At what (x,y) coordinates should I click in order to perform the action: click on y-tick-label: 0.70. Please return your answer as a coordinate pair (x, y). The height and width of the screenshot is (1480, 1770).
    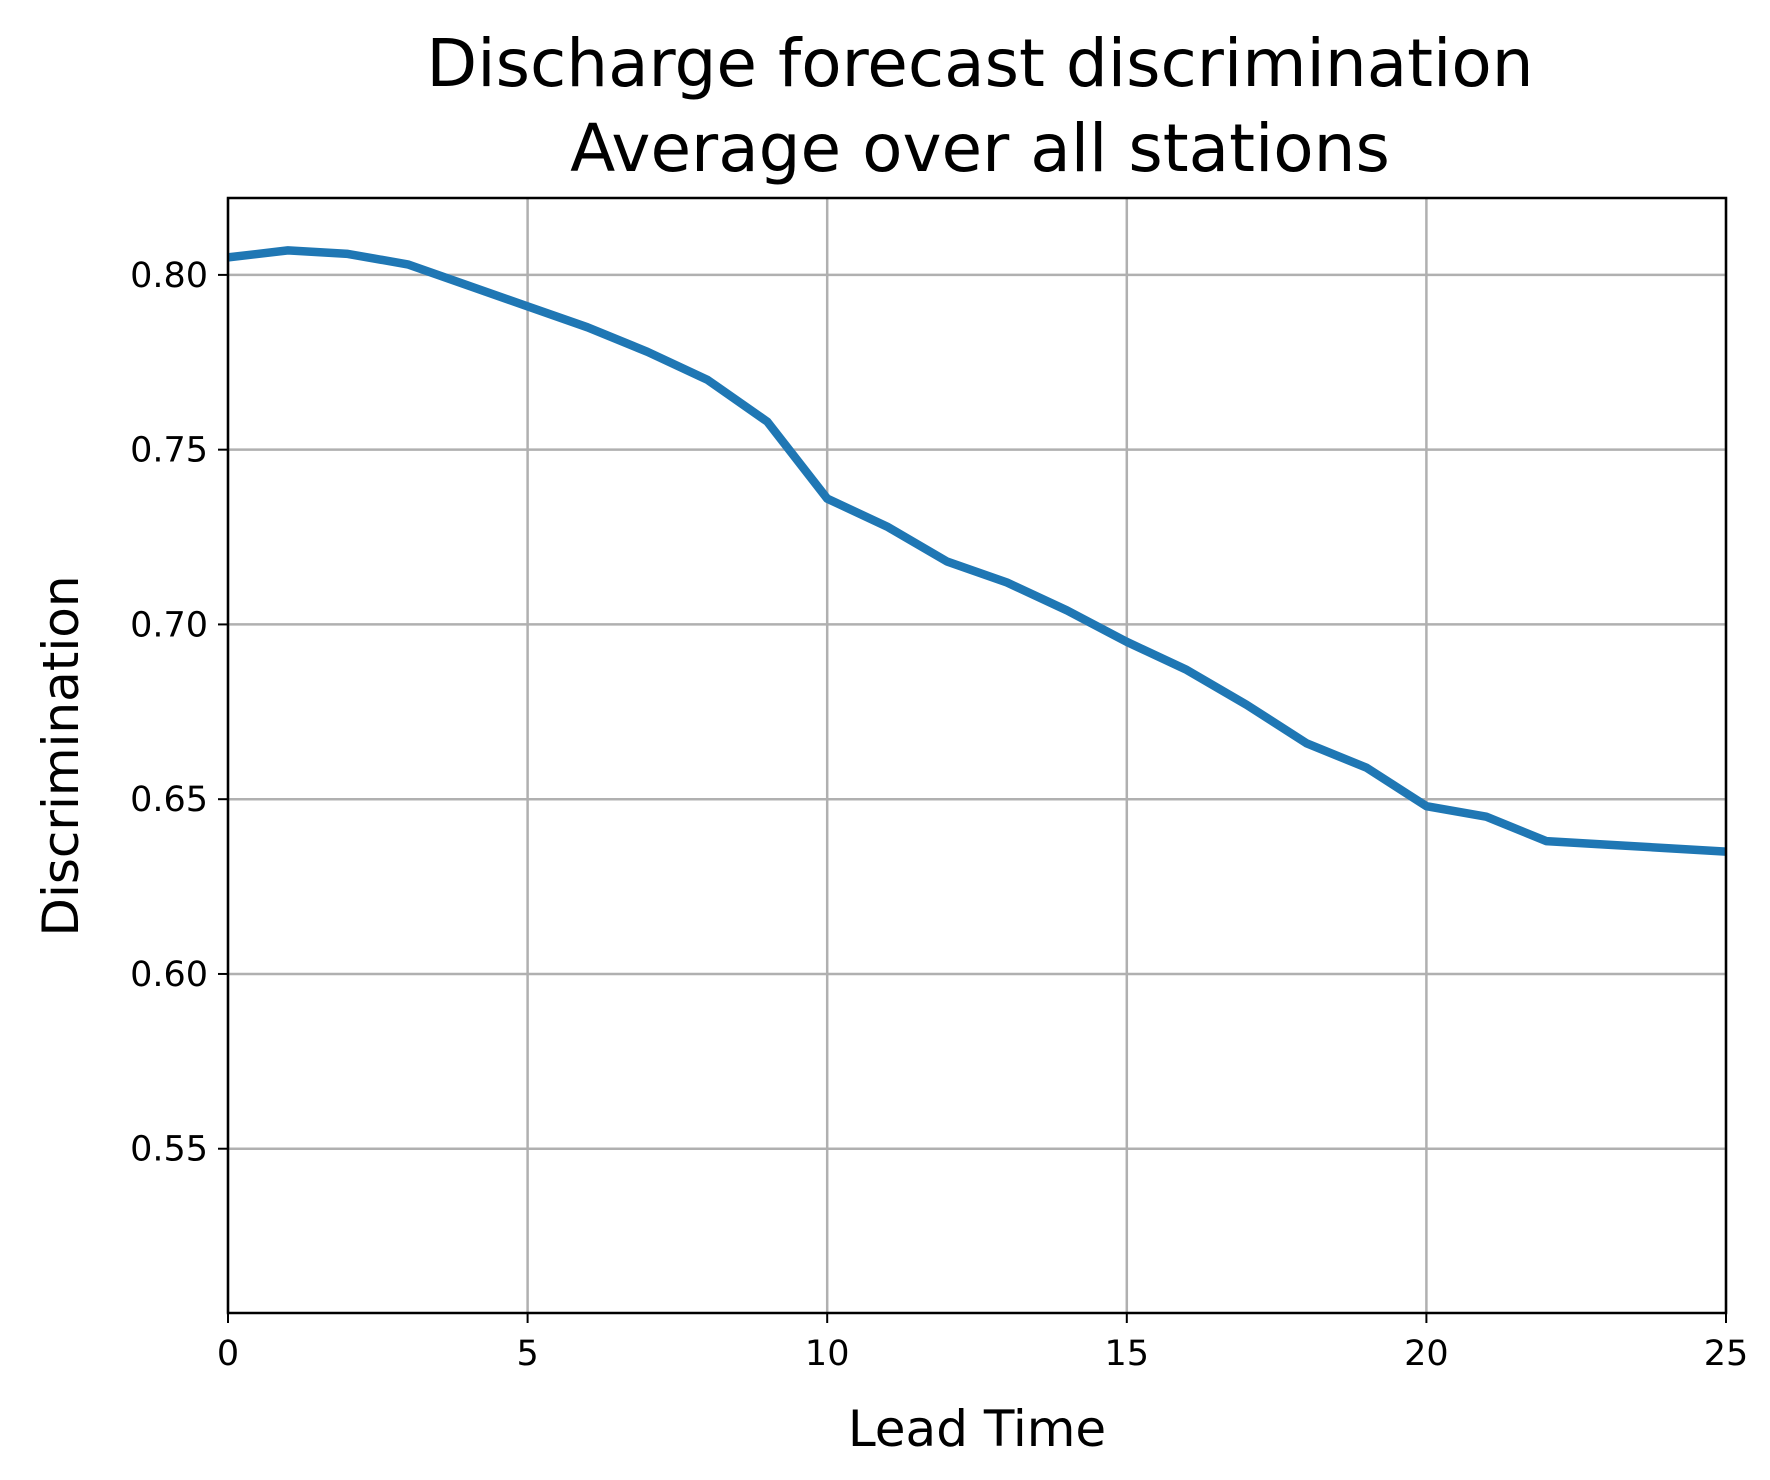
    Looking at the image, I should click on (169, 625).